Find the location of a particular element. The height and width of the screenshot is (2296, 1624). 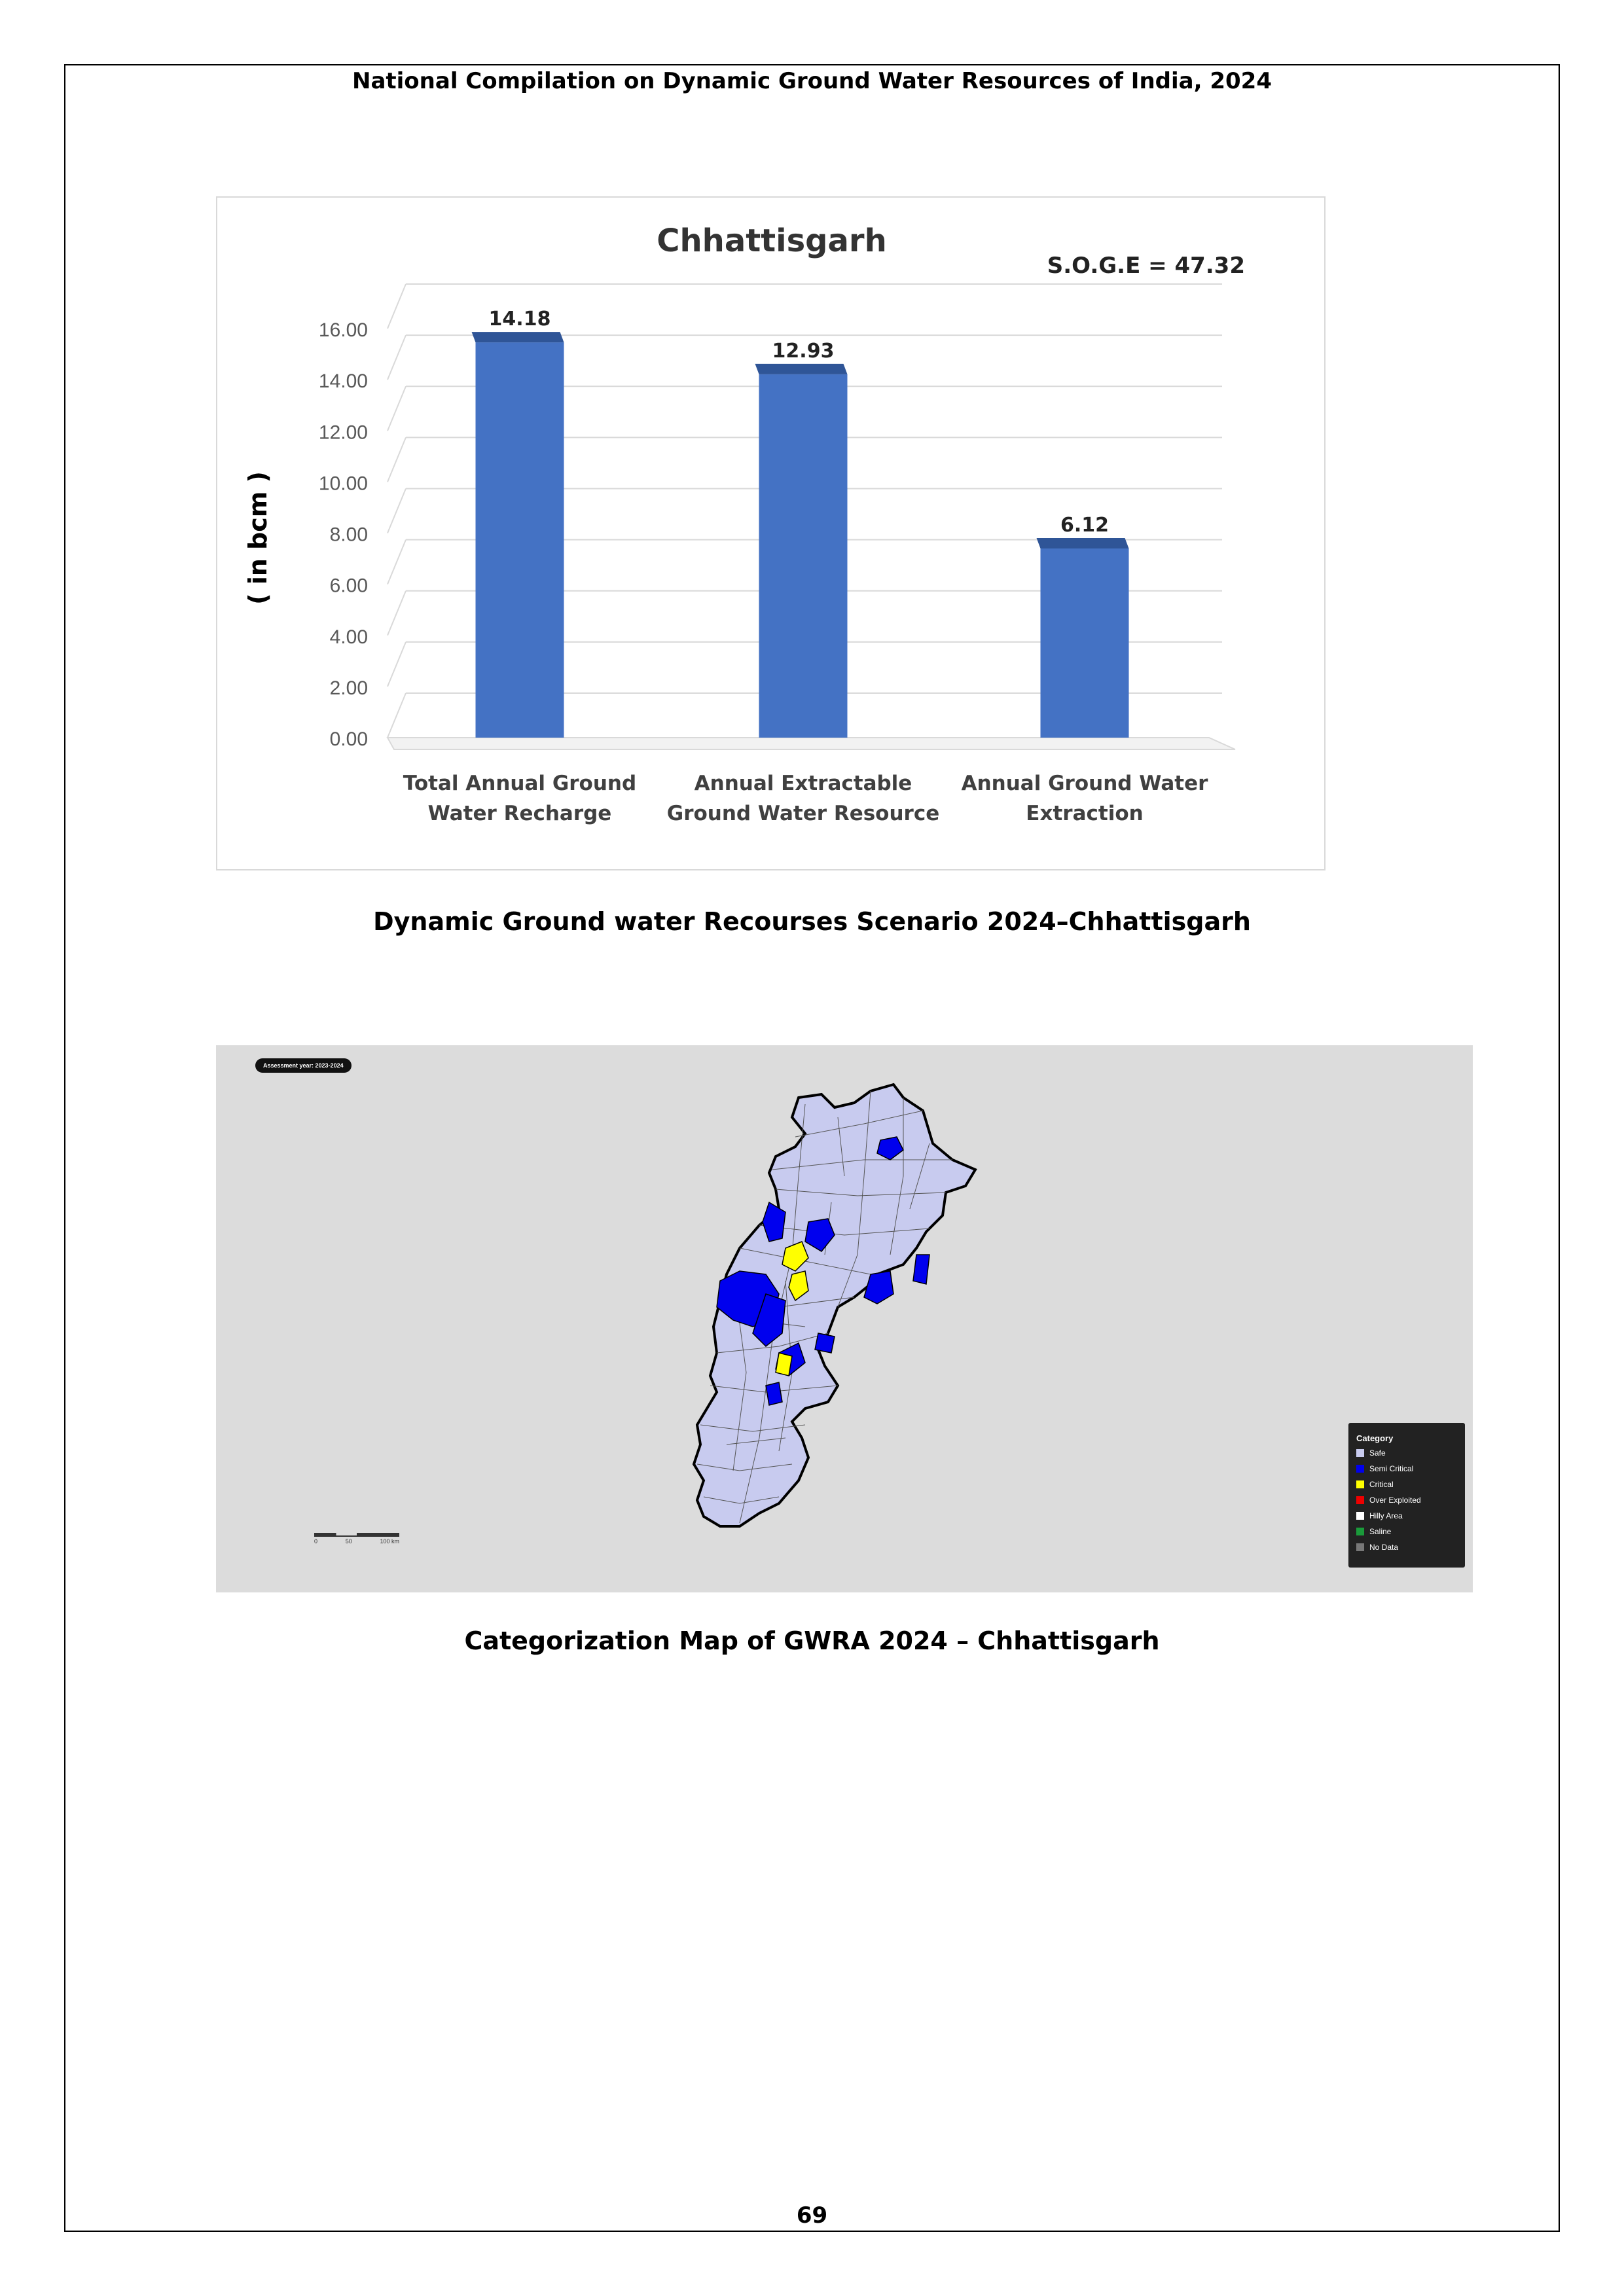

critical-blocks is located at coordinates (792, 1308).